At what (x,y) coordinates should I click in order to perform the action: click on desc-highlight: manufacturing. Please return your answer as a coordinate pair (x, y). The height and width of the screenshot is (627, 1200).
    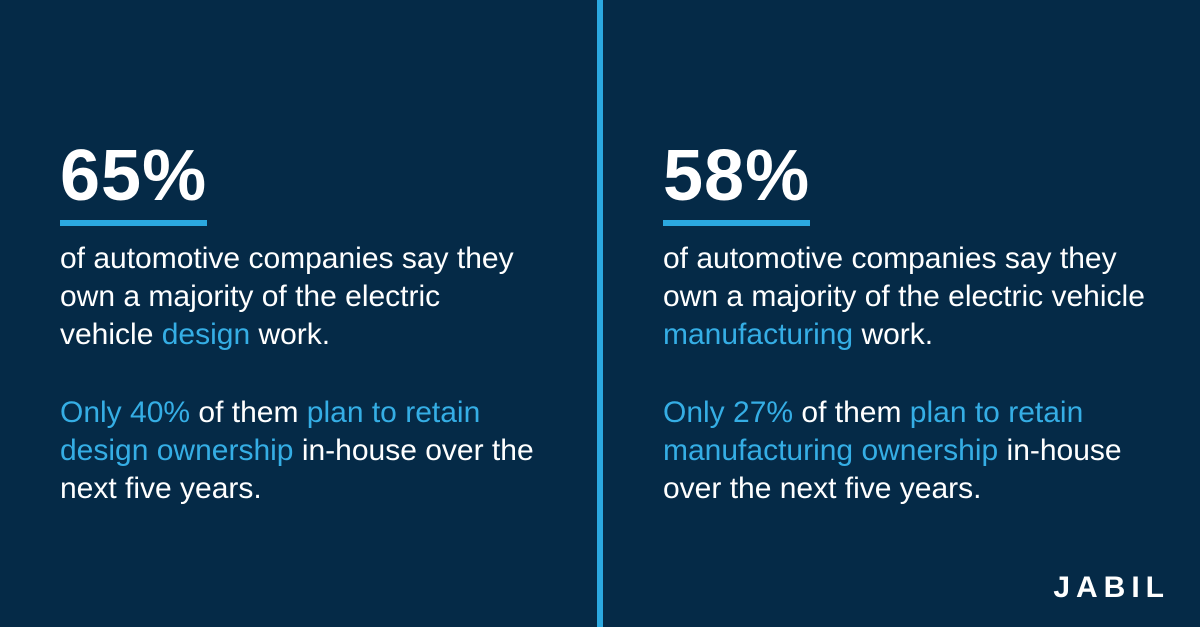
    Looking at the image, I should click on (758, 334).